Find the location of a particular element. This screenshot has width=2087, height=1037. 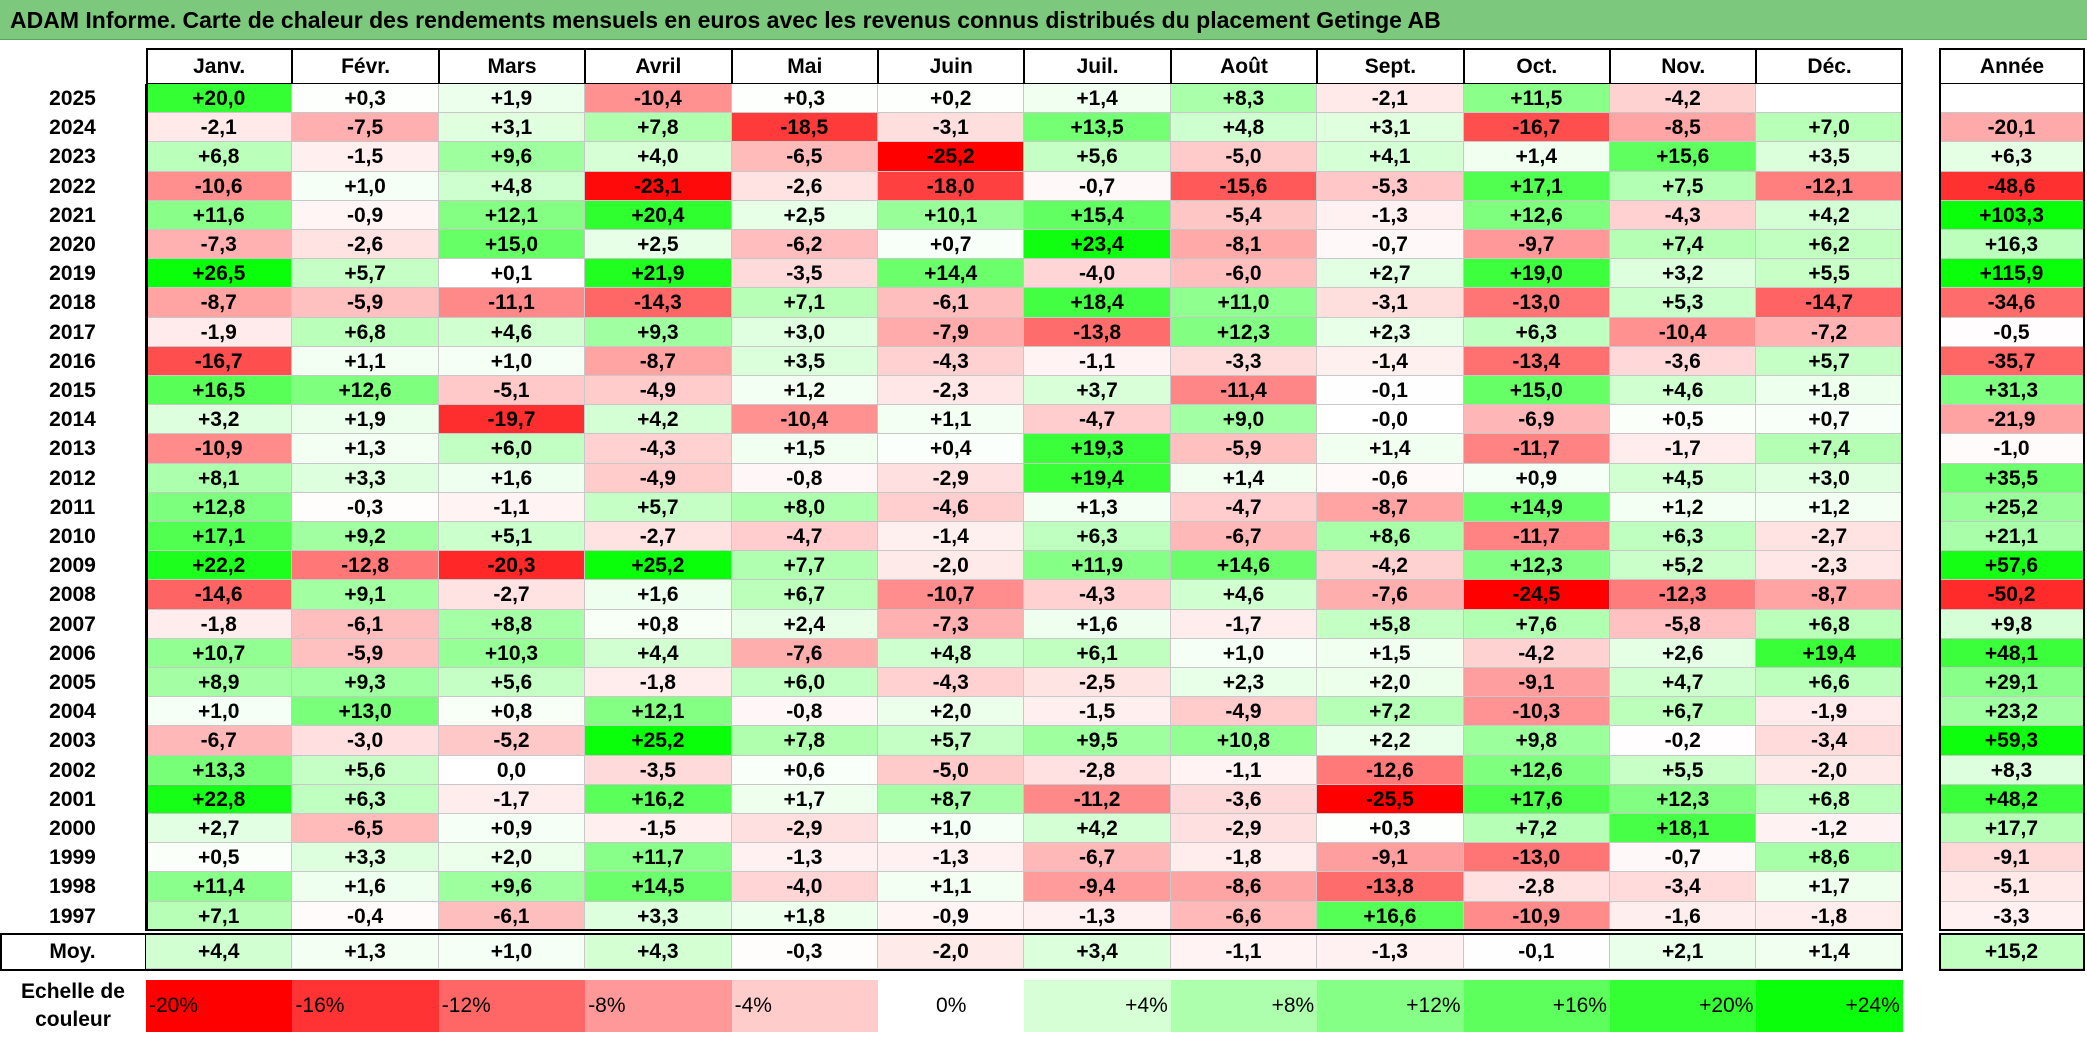

heatmap-cell: -2,6 is located at coordinates (365, 245).